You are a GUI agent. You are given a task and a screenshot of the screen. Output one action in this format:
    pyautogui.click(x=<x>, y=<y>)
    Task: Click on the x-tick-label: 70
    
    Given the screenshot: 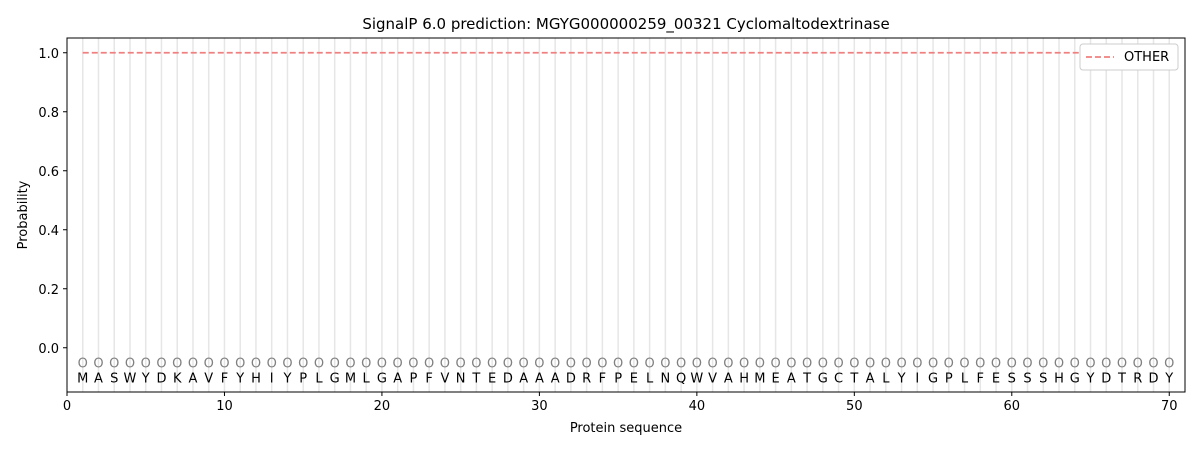 What is the action you would take?
    pyautogui.click(x=1169, y=406)
    